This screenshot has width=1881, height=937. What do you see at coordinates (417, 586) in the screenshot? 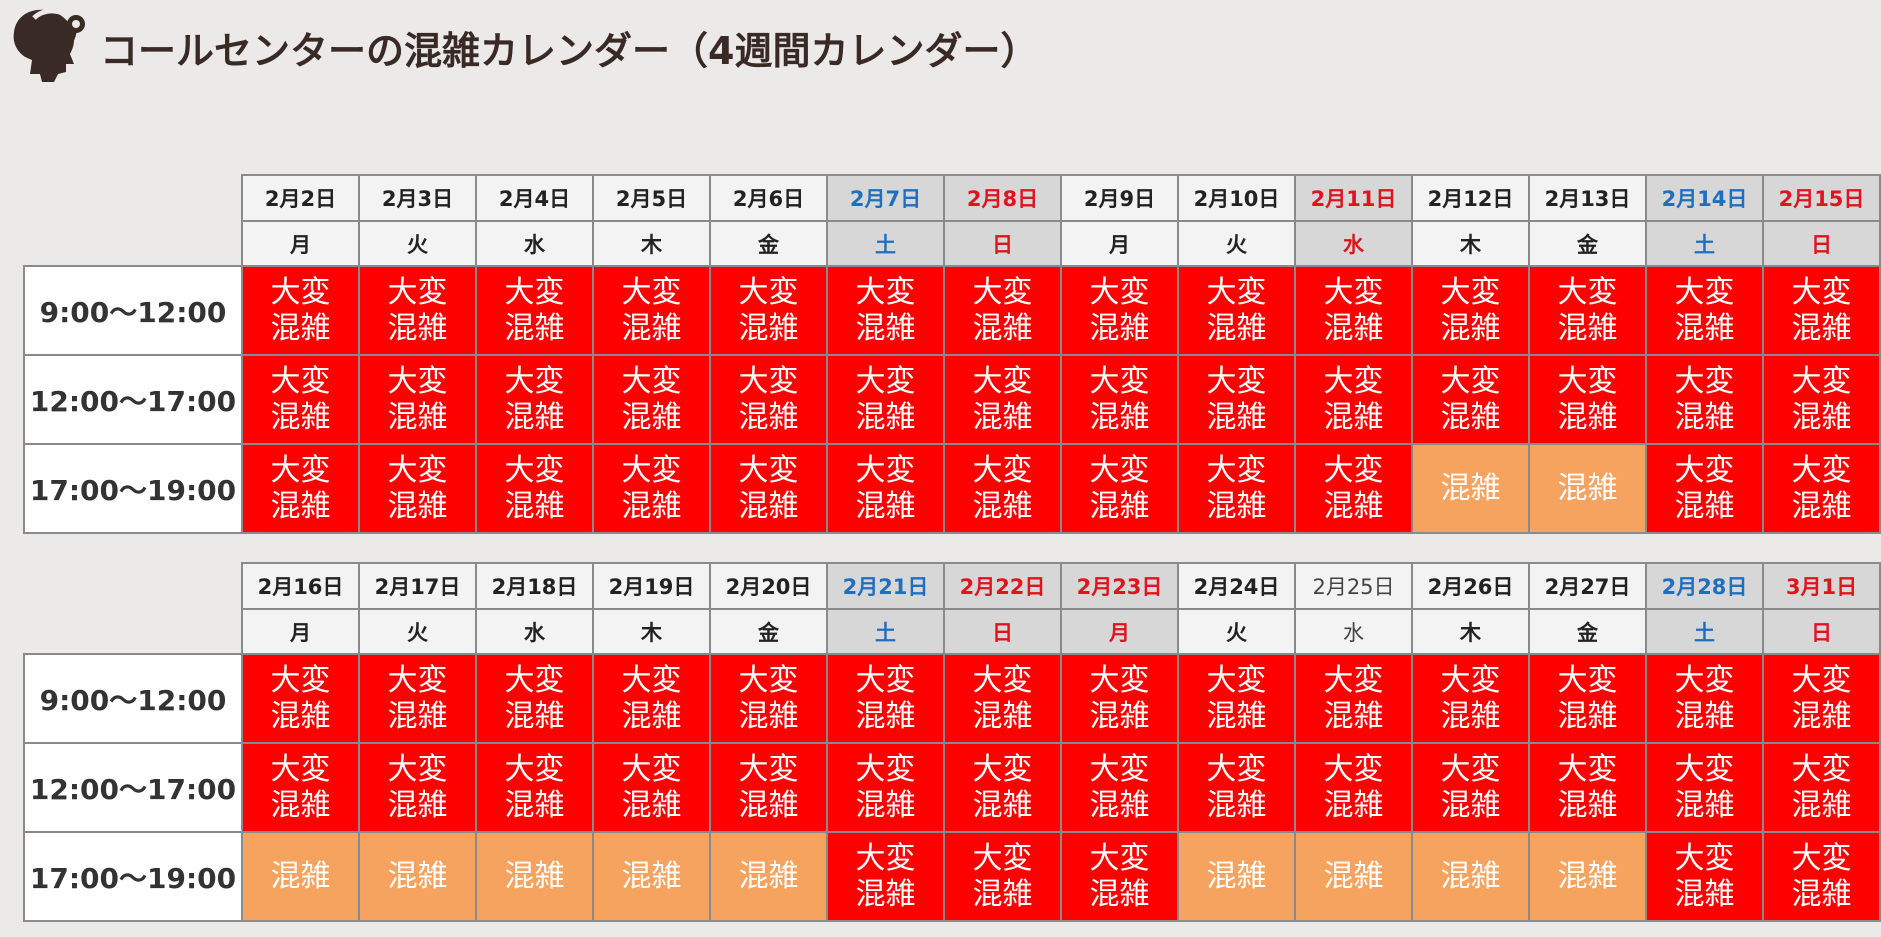
I see `date-cell: 2月17日` at bounding box center [417, 586].